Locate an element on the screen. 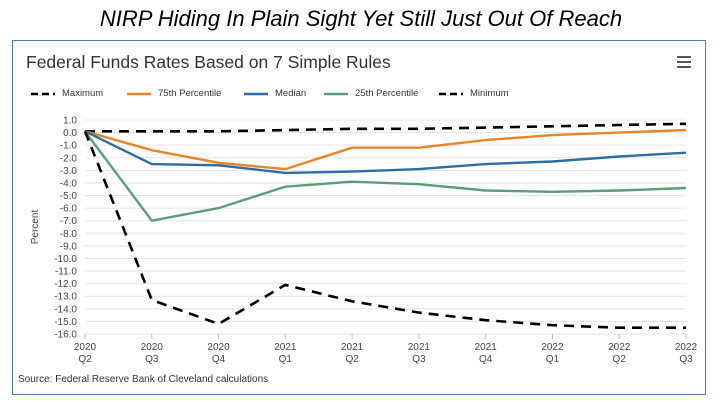  hamburger-menu-icon is located at coordinates (684, 62).